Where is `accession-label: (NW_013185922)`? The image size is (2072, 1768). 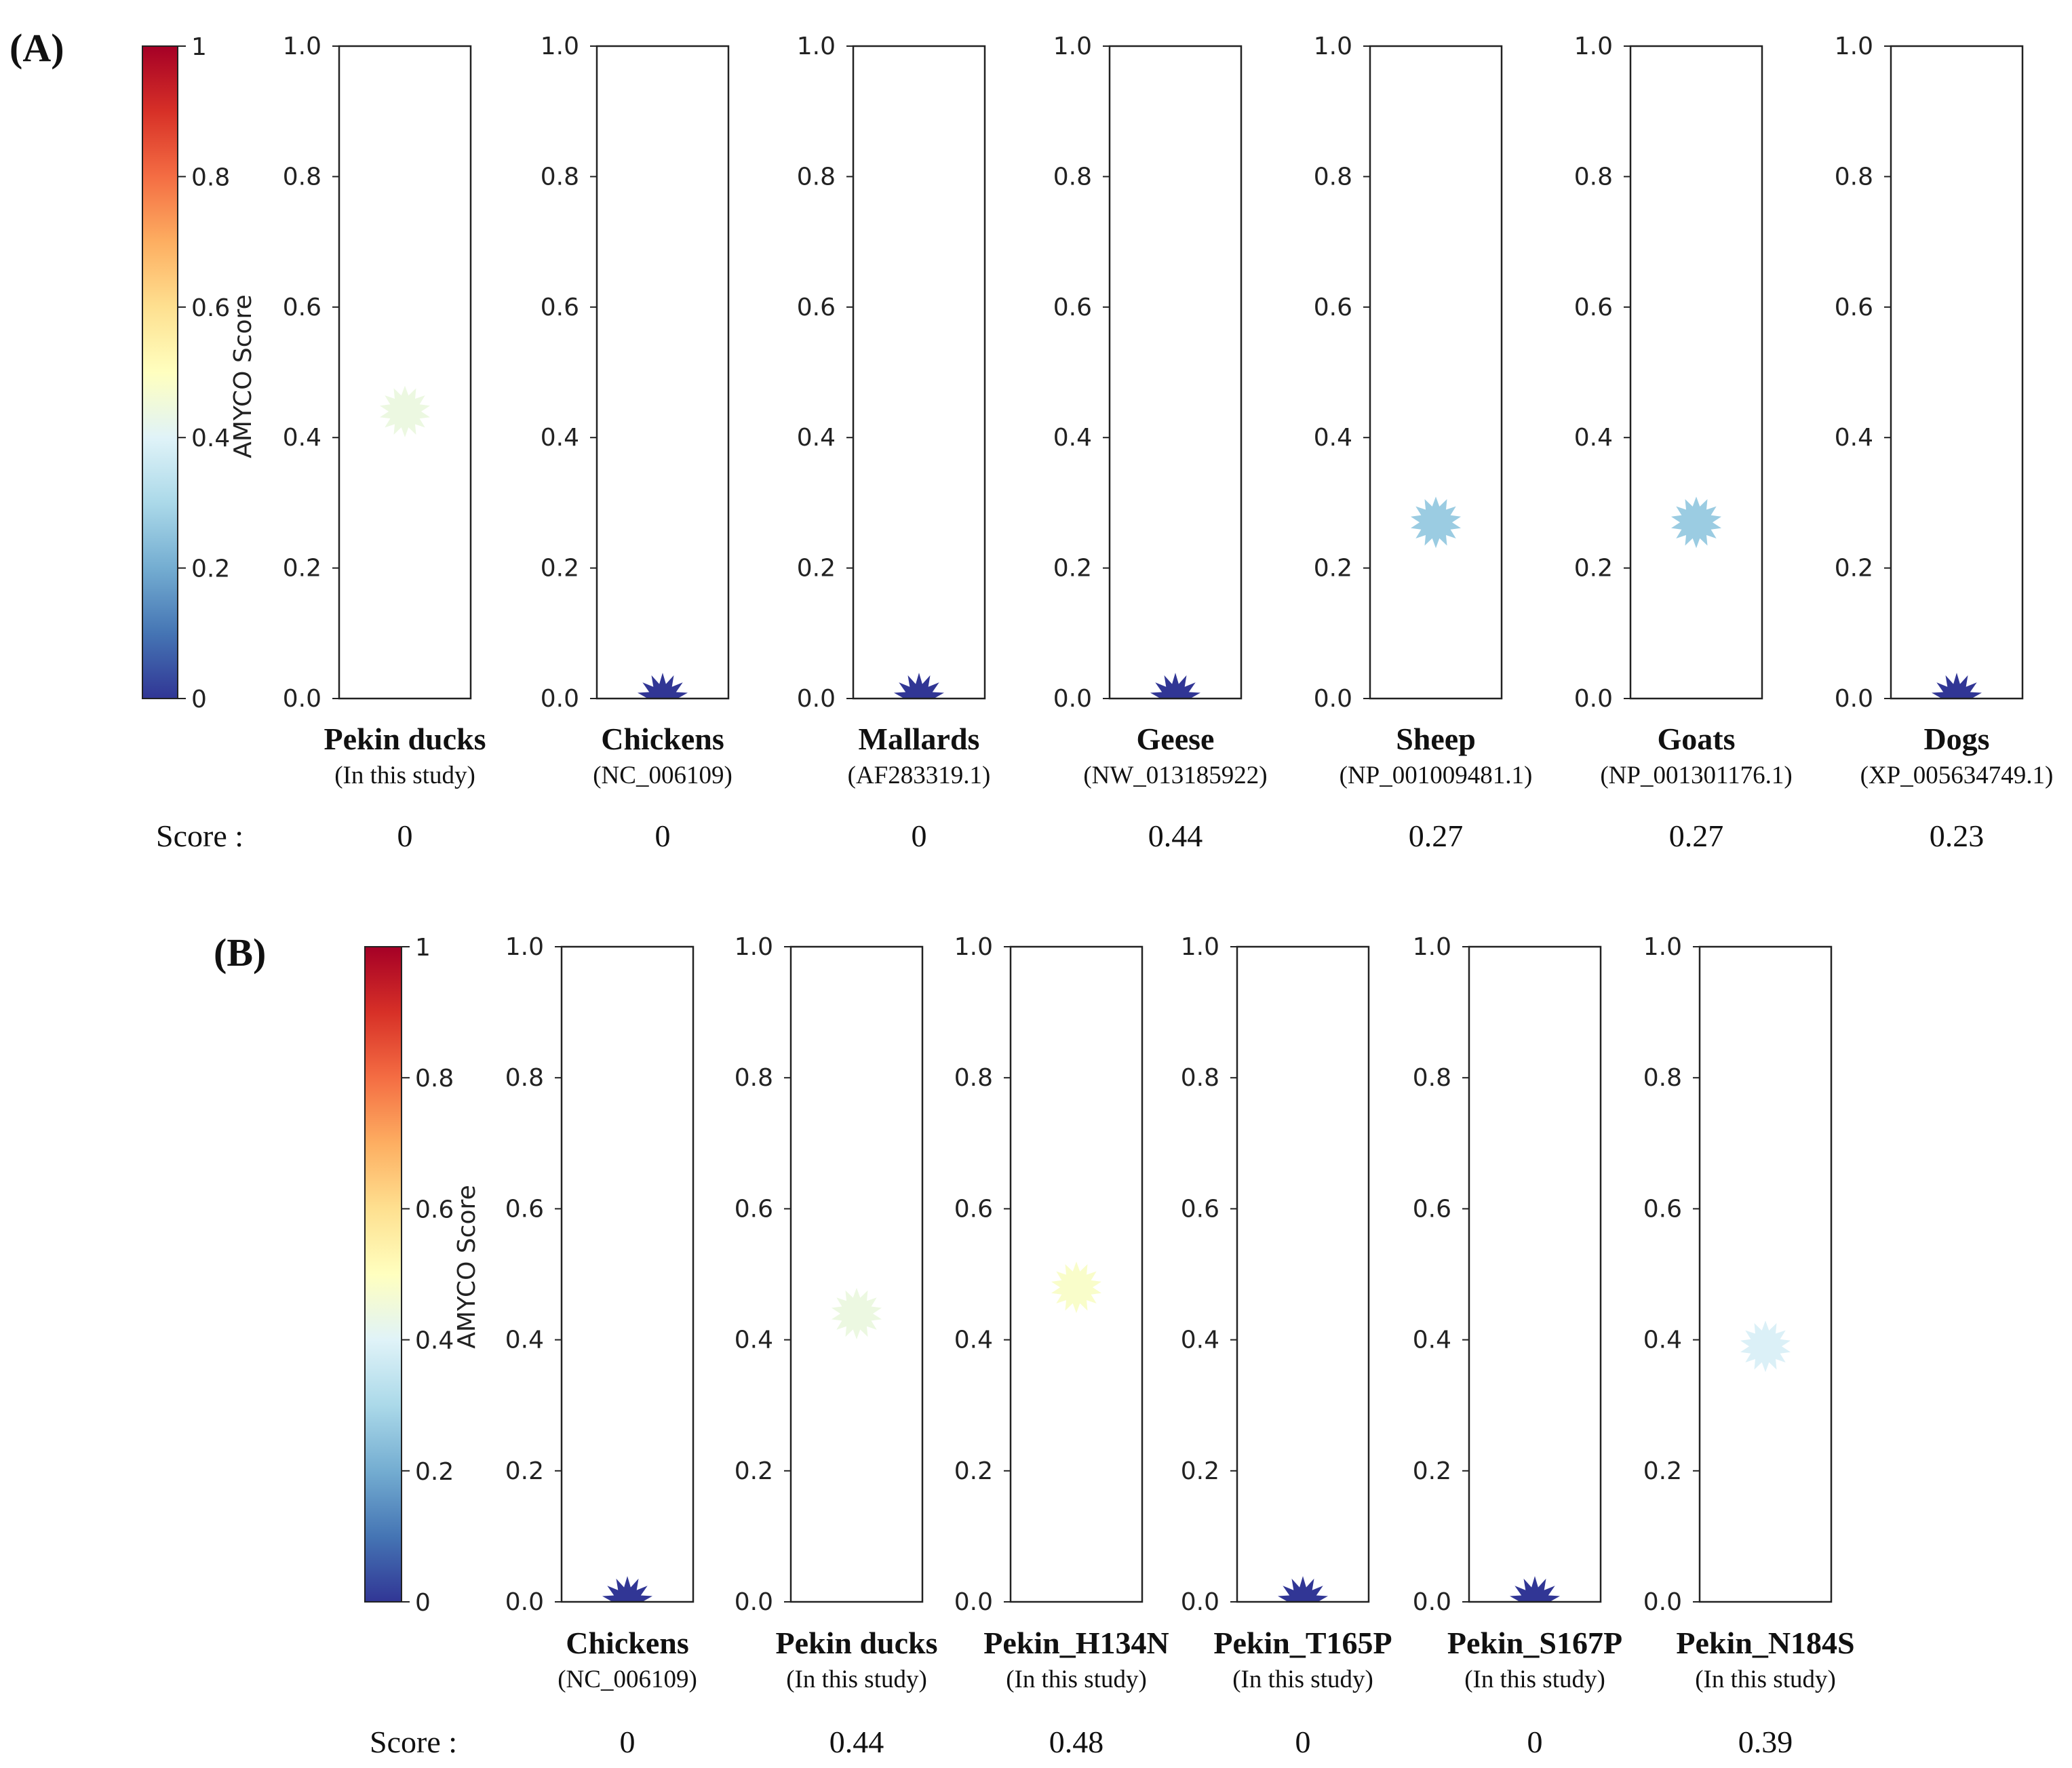 accession-label: (NW_013185922) is located at coordinates (1175, 775).